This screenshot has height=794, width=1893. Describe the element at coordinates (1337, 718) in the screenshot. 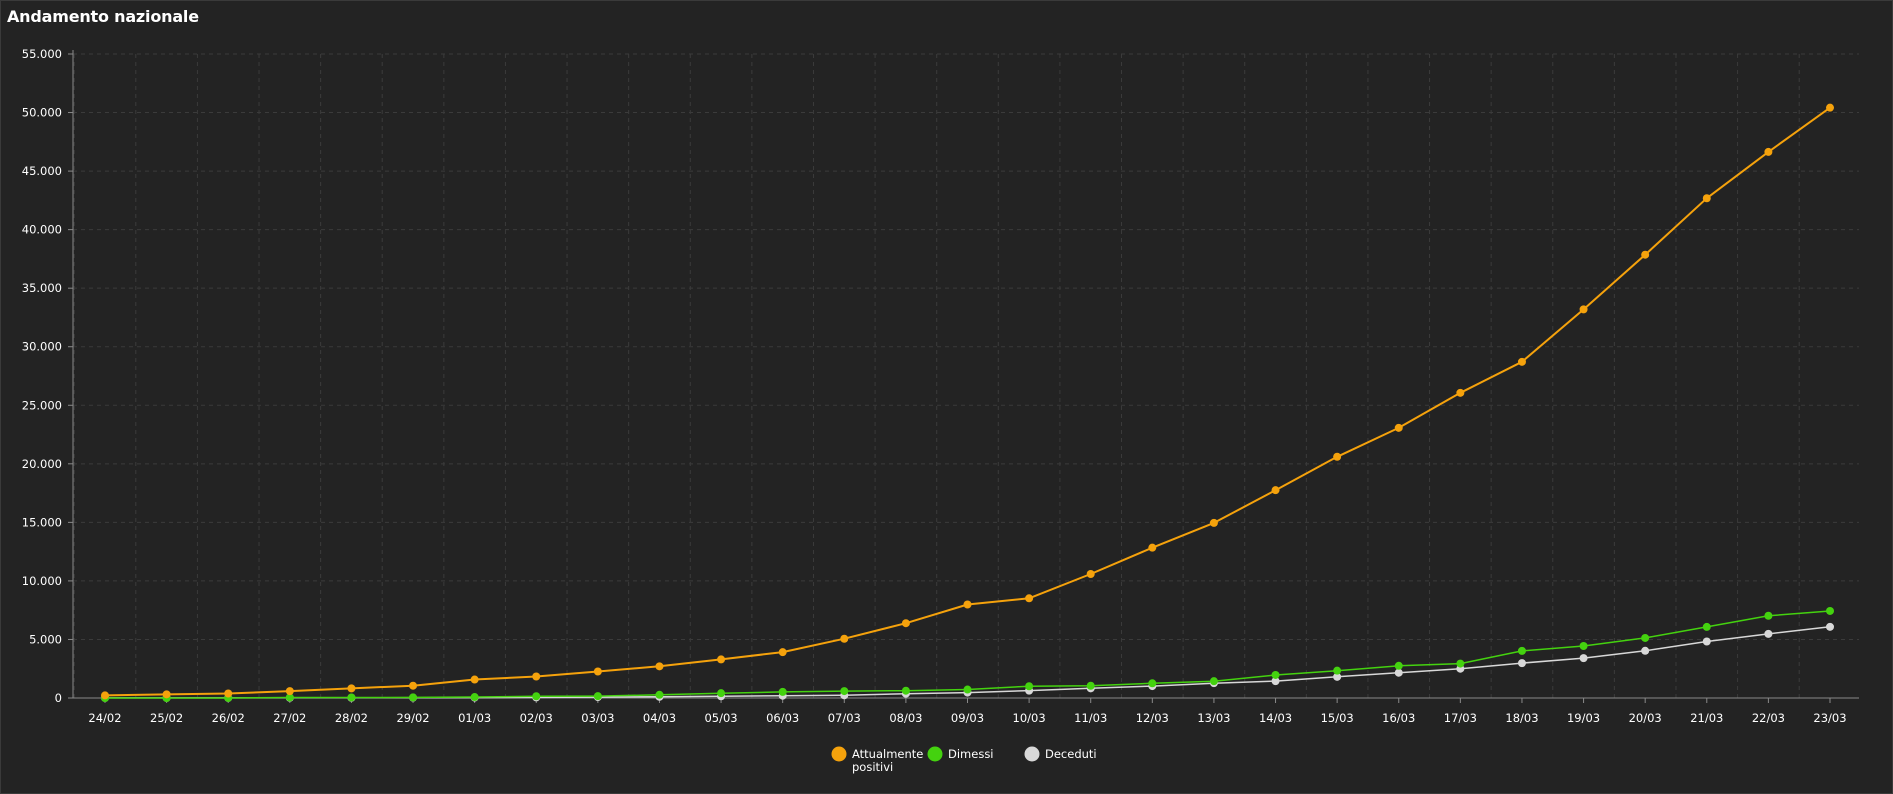

I see `x-tick-label: 15/03` at that location.